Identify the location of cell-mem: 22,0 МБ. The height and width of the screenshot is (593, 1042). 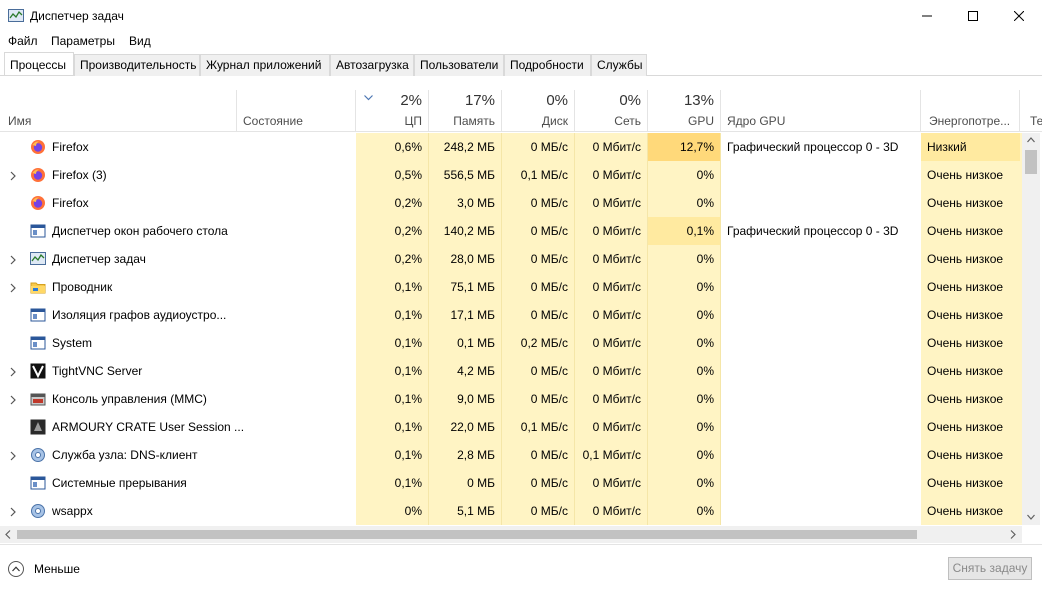
(465, 427).